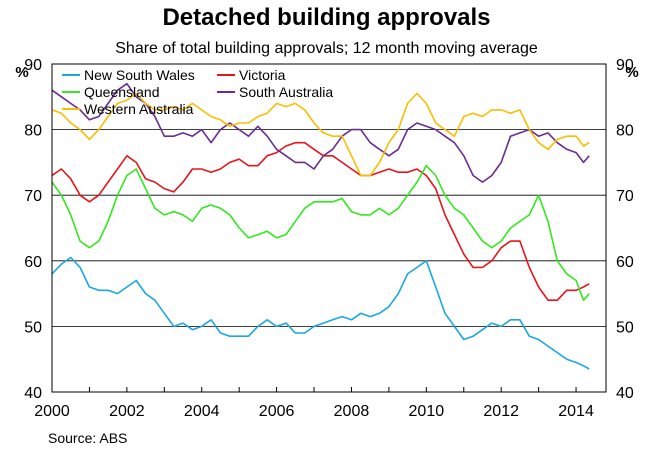  I want to click on x-tick-label-2002: 2002, so click(127, 411).